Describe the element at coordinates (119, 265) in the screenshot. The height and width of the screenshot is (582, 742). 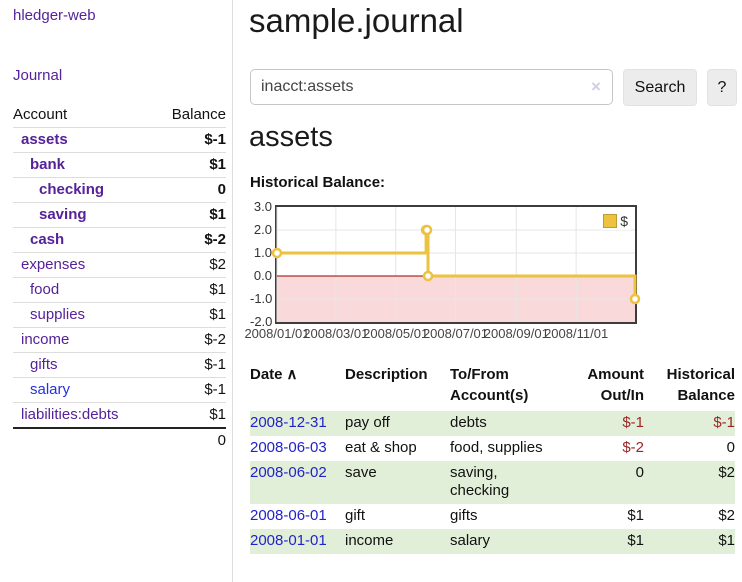
I see `account-row: expenses $2` at that location.